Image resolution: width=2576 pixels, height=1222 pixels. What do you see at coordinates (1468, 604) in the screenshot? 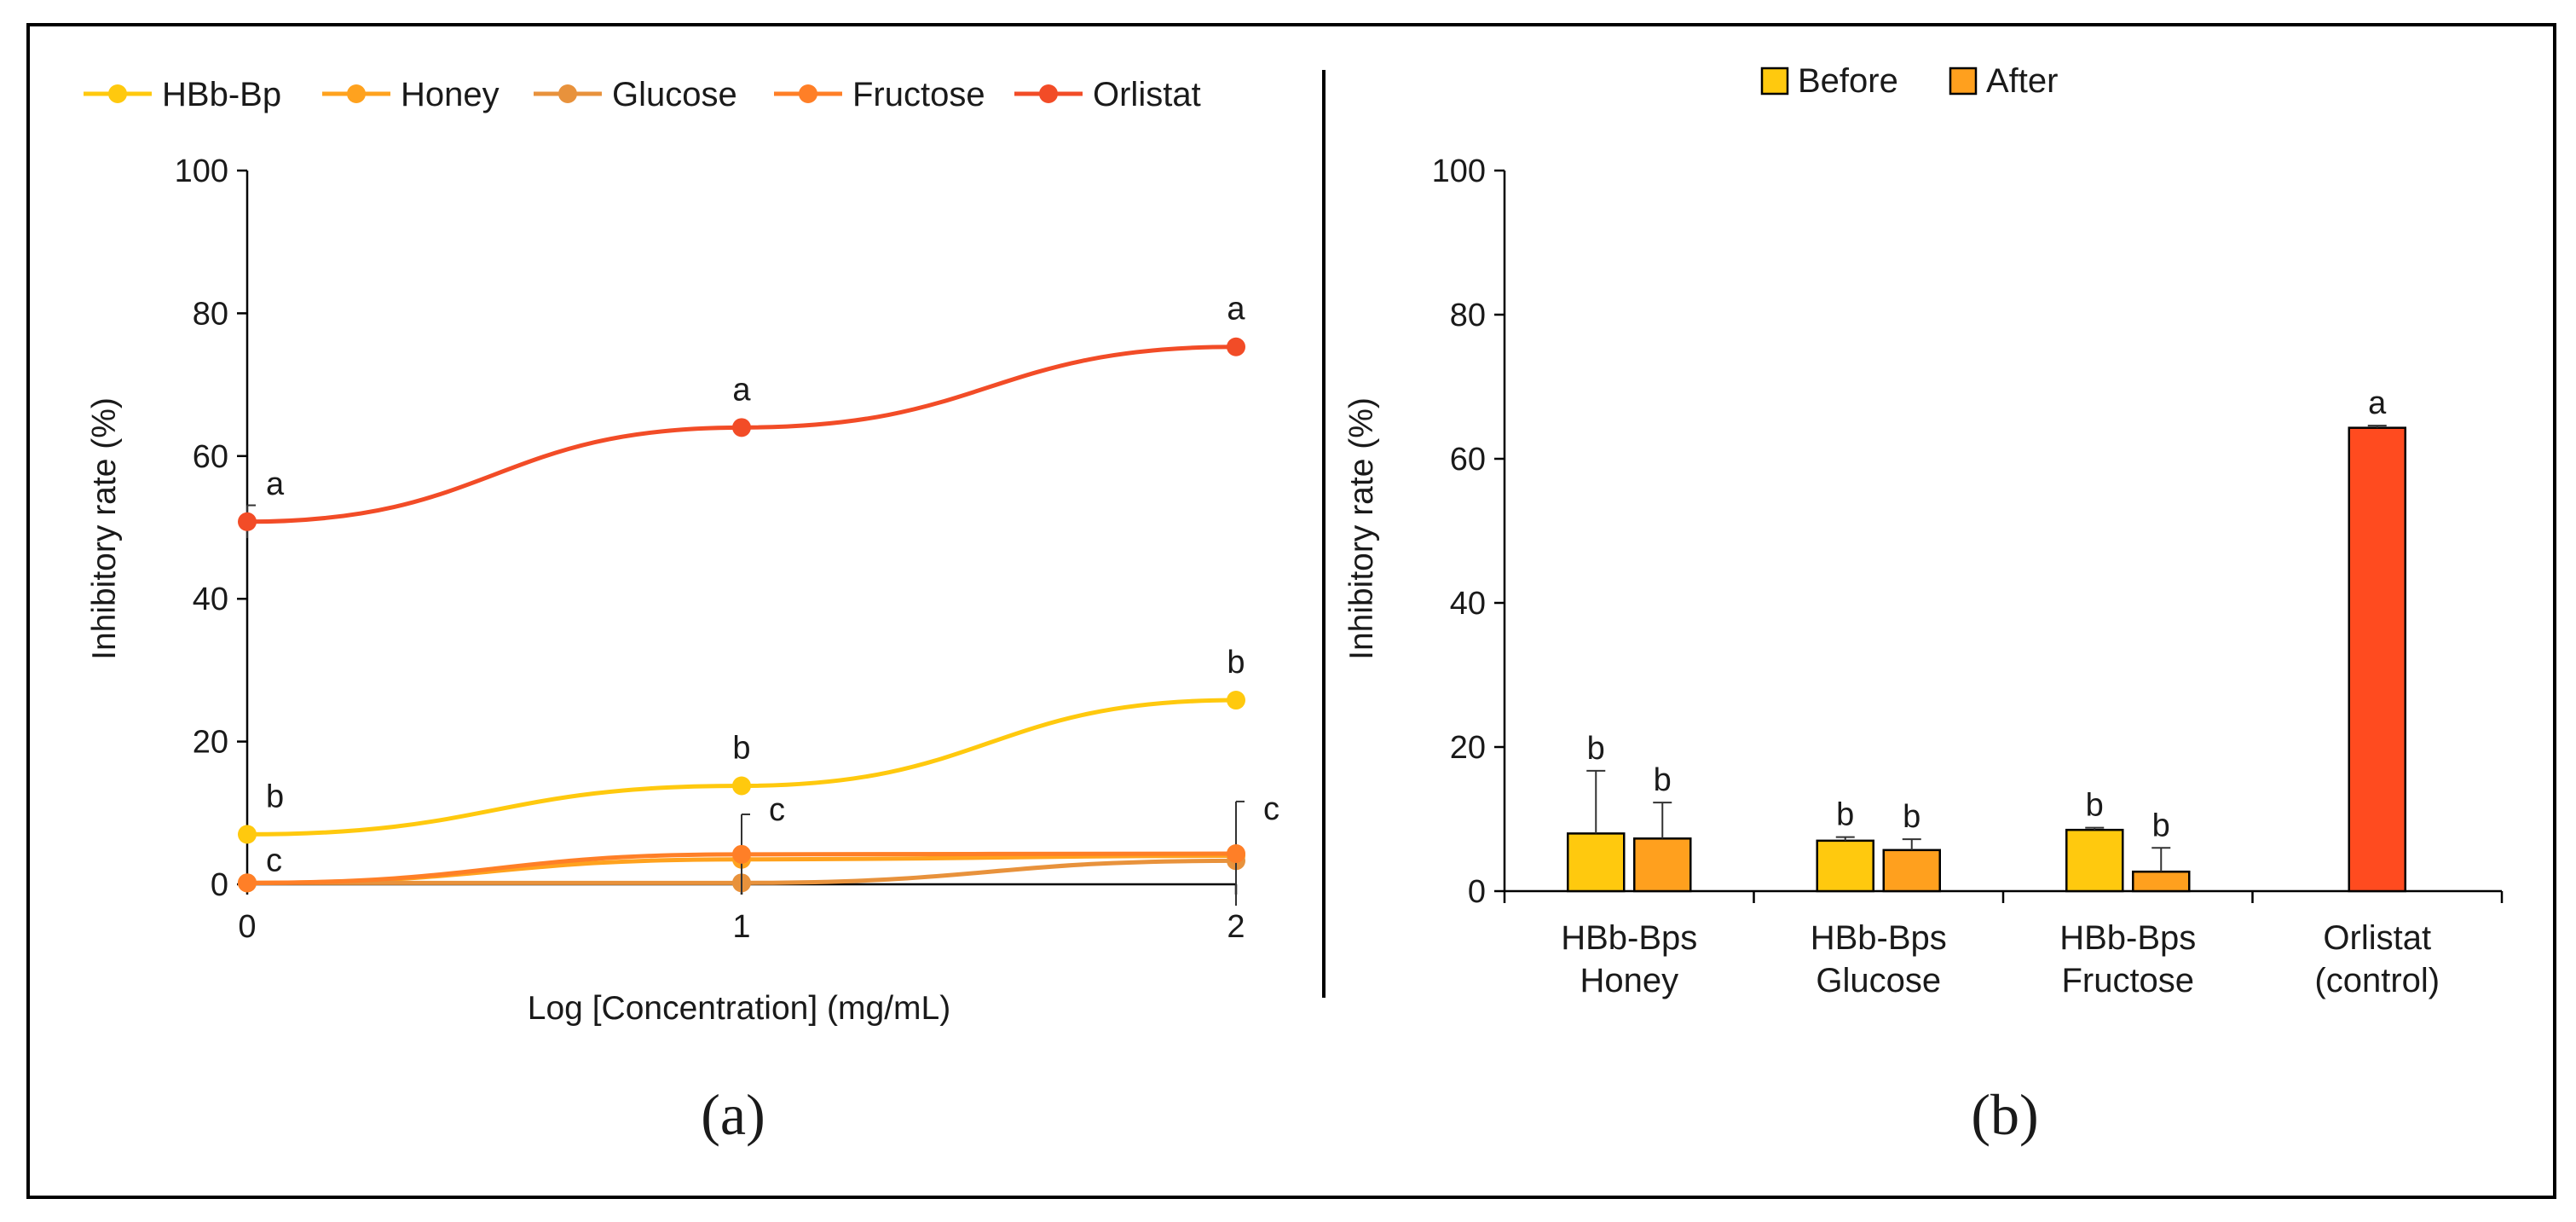
I see `b-y-tick-label-40: 40` at bounding box center [1468, 604].